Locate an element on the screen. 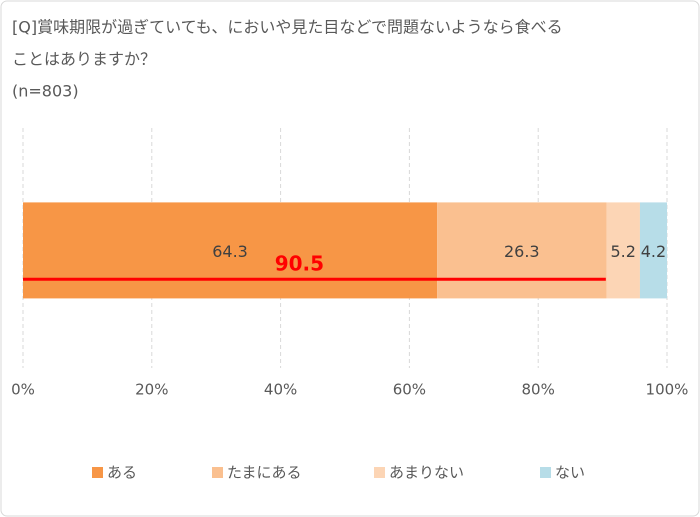 The image size is (700, 517). chart-title: ことはありますか？ is located at coordinates (84, 59).